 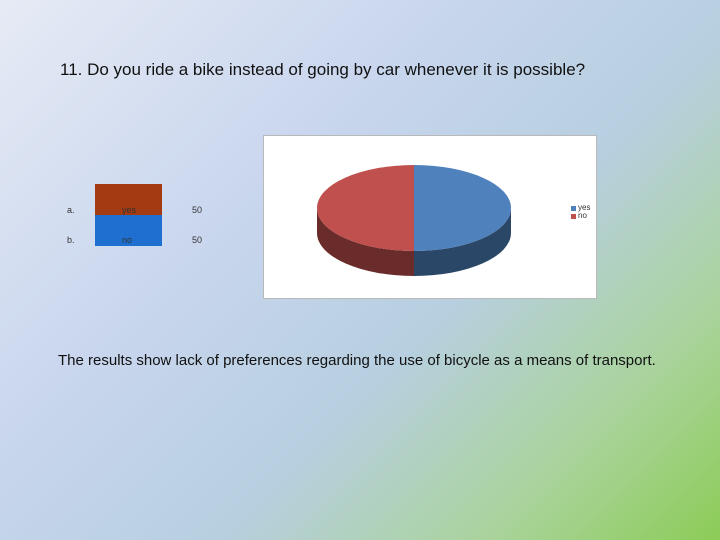 What do you see at coordinates (573, 208) in the screenshot?
I see `legend-swatch-yes` at bounding box center [573, 208].